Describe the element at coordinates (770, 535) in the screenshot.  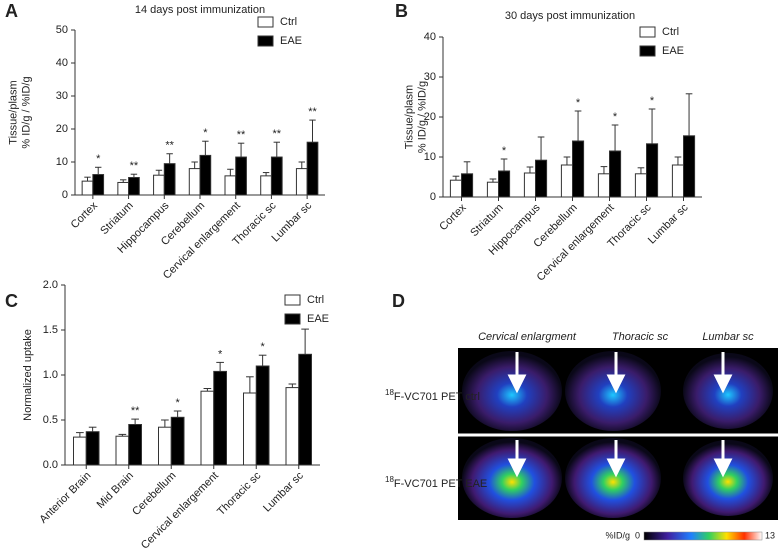
I see `colorbar-max: 13` at that location.